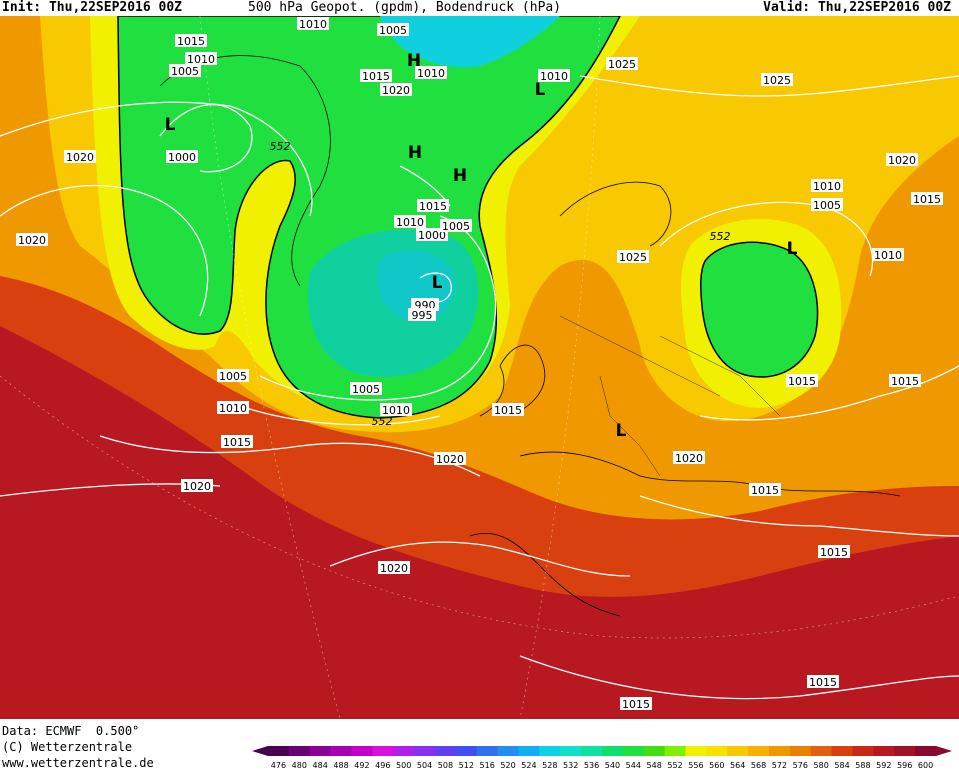 The image size is (959, 774). I want to click on legend-tick-label: 600, so click(925, 765).